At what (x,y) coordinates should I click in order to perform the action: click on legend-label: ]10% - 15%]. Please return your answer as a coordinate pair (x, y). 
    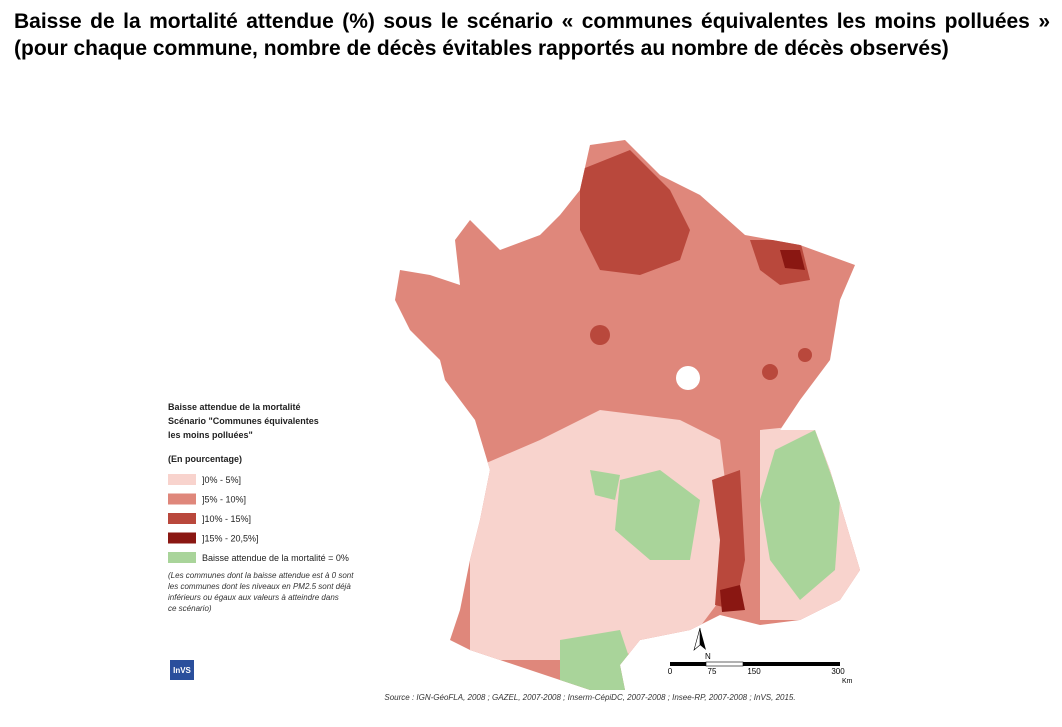
    Looking at the image, I should click on (226, 519).